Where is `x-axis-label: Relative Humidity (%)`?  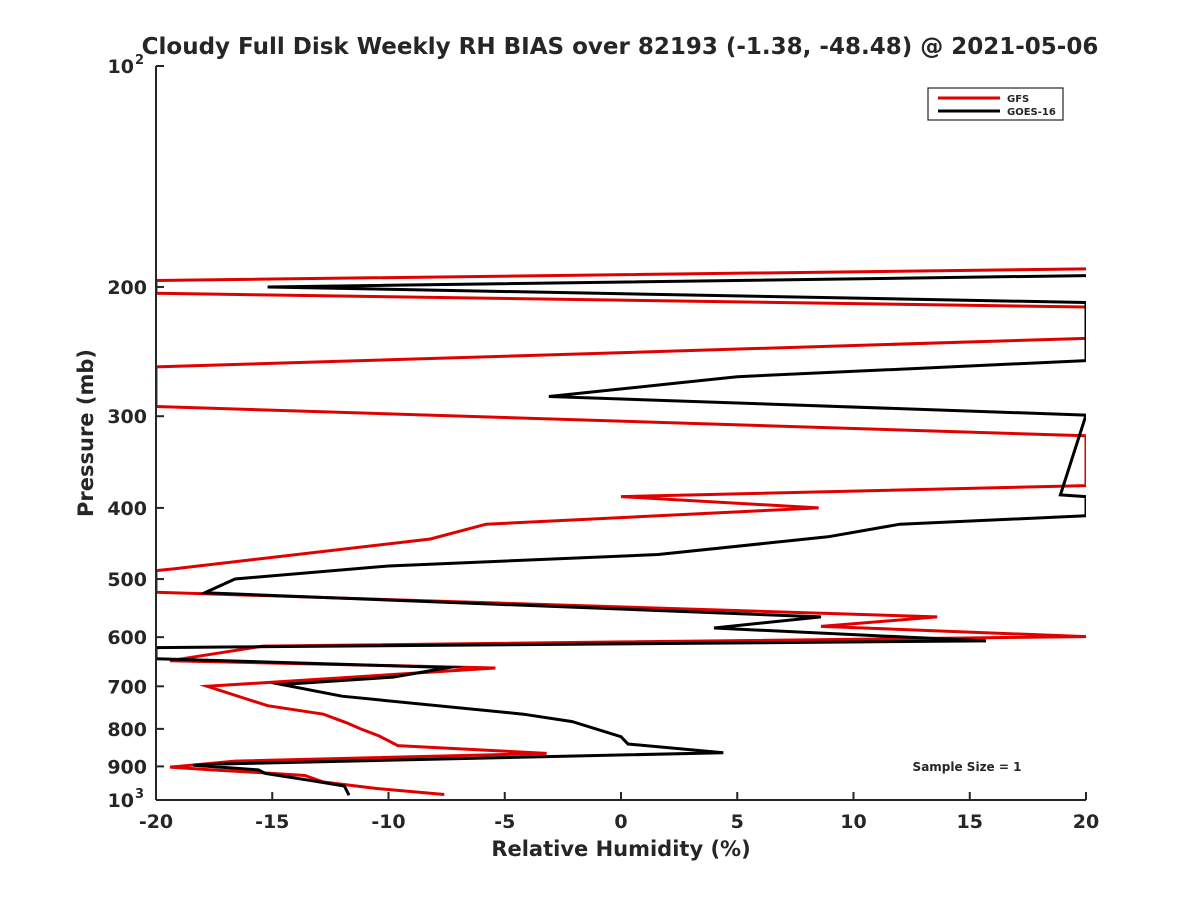
x-axis-label: Relative Humidity (%) is located at coordinates (620, 849).